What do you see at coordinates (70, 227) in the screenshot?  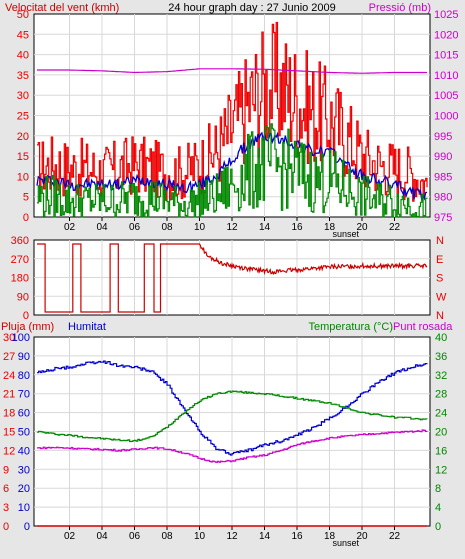 I see `wind-x-tick-label: 02` at bounding box center [70, 227].